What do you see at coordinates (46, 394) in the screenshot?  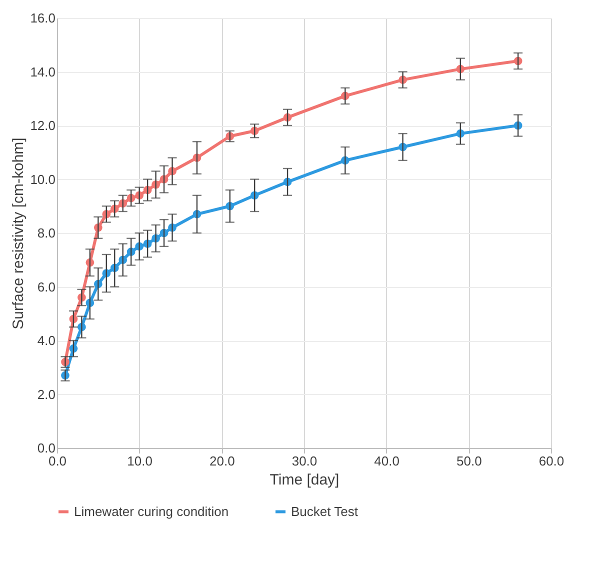 I see `y-tick-label: 2.0` at bounding box center [46, 394].